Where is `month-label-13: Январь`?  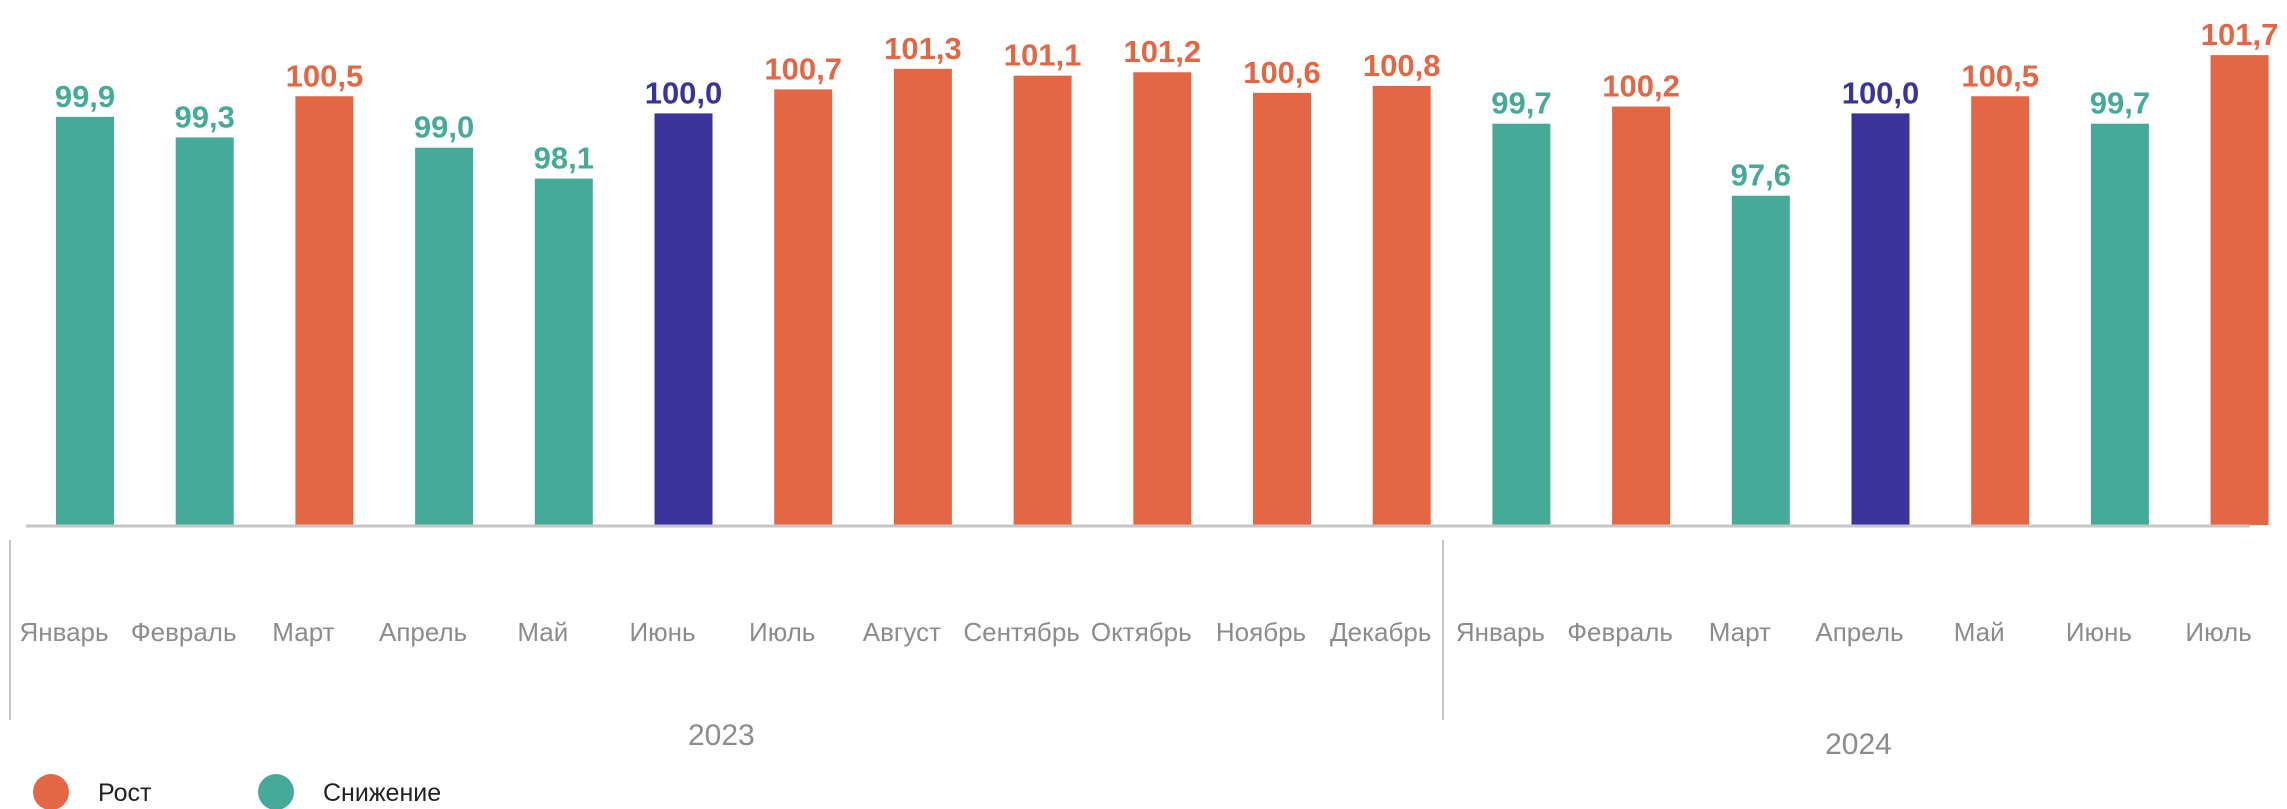 month-label-13: Январь is located at coordinates (1500, 632).